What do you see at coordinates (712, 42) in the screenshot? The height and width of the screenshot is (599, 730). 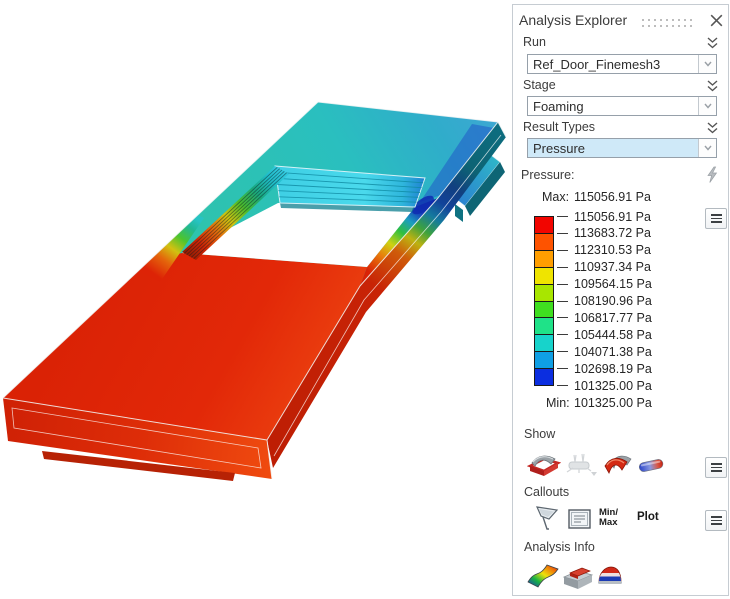 I see `run-collapse-chevron-icon` at bounding box center [712, 42].